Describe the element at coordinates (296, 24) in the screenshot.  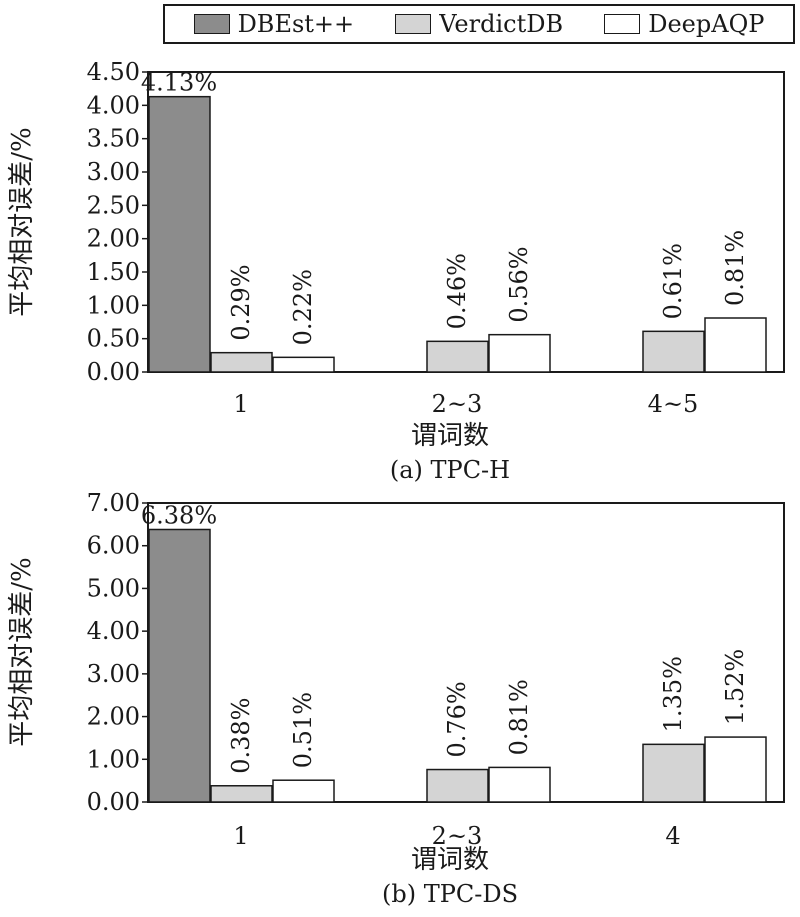
I see `legend-label-dbest: DBEst++` at that location.